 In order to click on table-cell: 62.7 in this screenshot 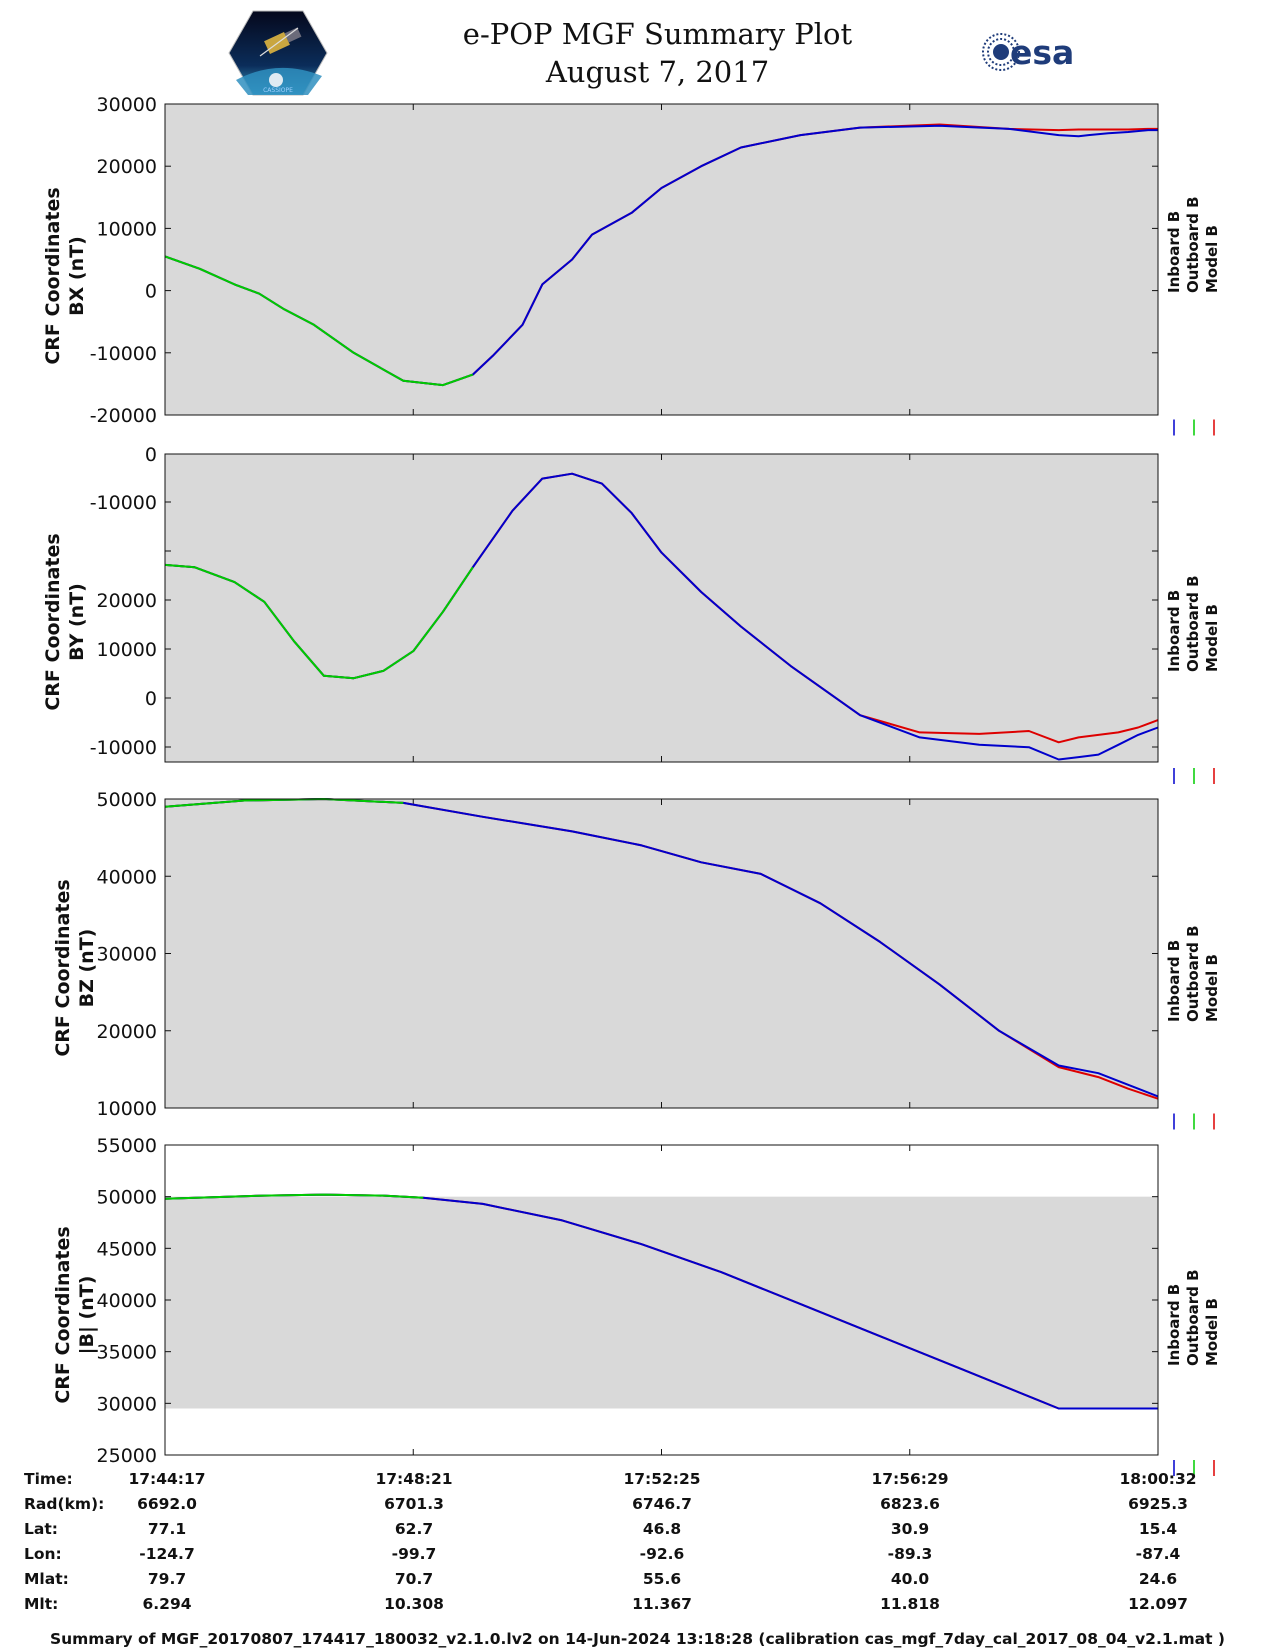, I will do `click(414, 1529)`.